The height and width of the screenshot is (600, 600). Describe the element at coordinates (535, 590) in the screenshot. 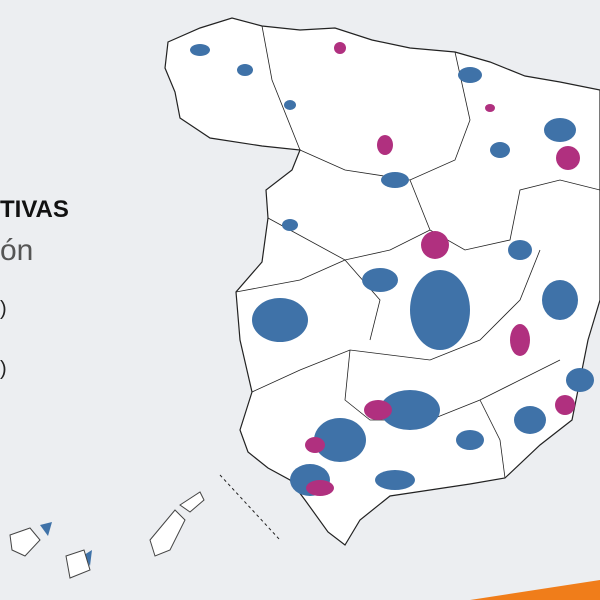

I see `orange-stripe` at that location.